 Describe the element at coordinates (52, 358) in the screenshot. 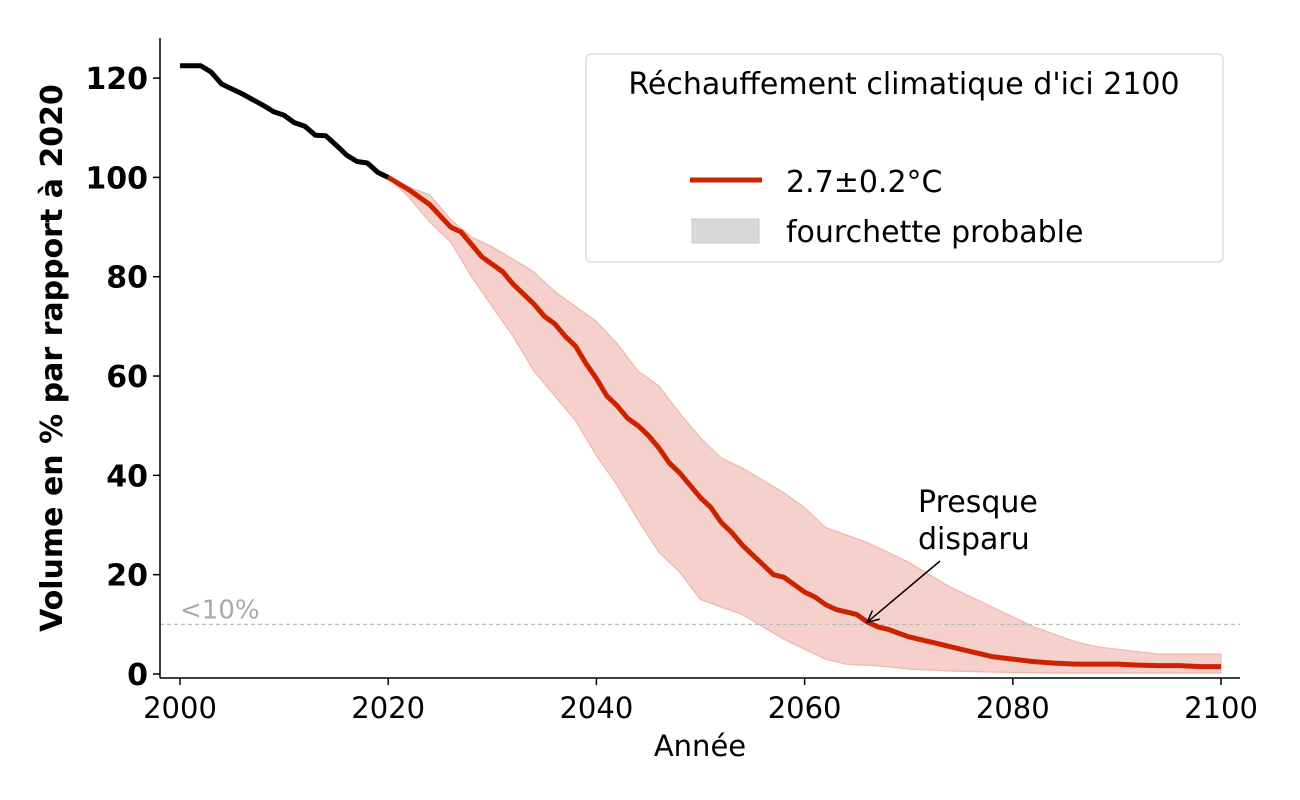

I see `y-axis-label: Volume en % par rapport à 2020` at that location.